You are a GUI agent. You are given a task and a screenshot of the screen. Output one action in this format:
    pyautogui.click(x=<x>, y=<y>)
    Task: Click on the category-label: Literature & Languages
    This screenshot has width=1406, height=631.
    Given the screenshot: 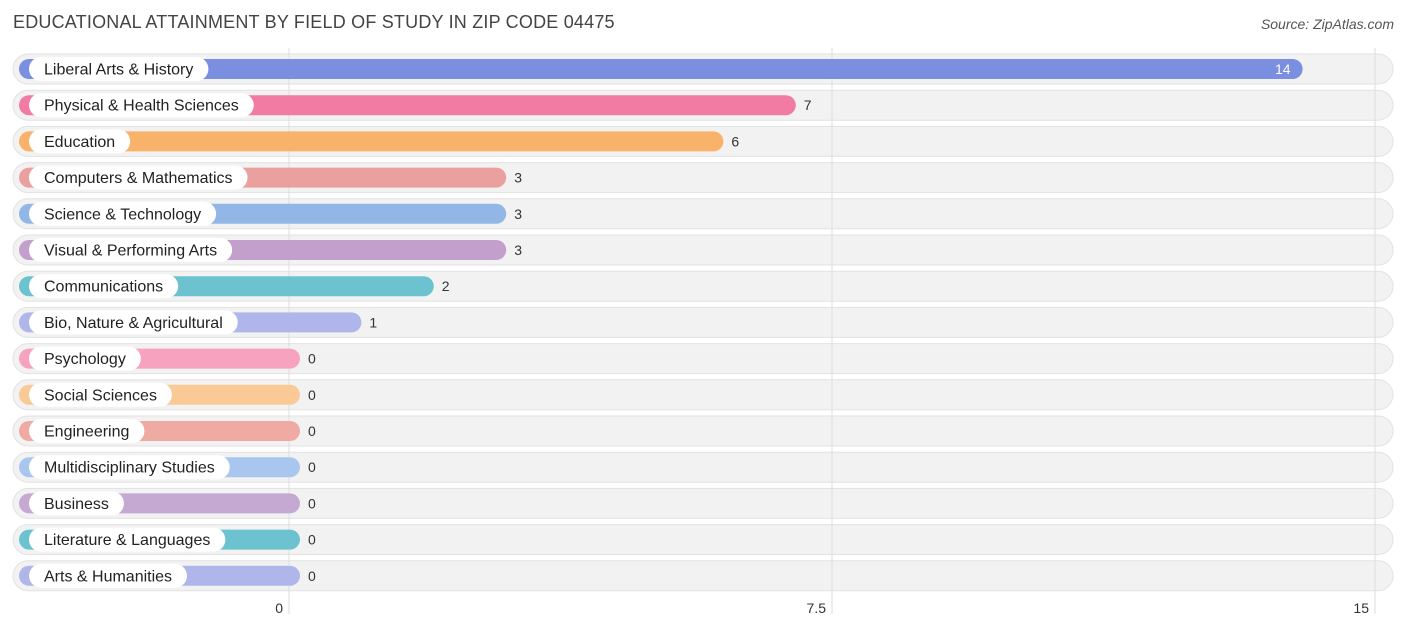 What is the action you would take?
    pyautogui.click(x=127, y=540)
    